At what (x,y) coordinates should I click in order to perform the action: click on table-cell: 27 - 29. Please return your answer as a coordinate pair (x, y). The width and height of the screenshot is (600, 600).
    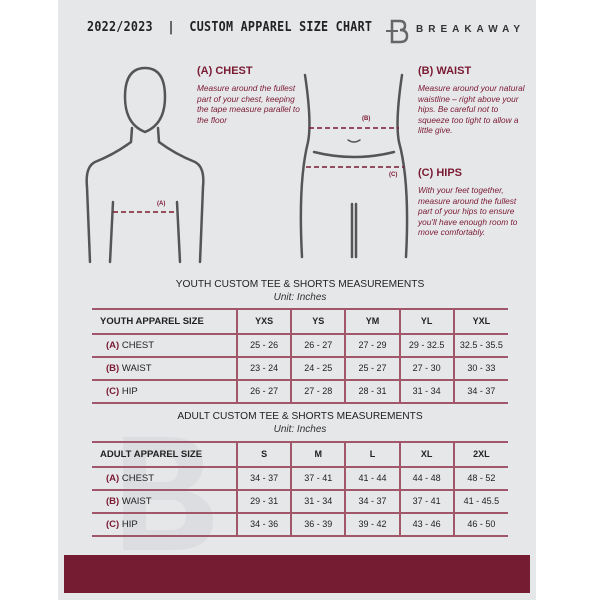
    Looking at the image, I should click on (372, 346).